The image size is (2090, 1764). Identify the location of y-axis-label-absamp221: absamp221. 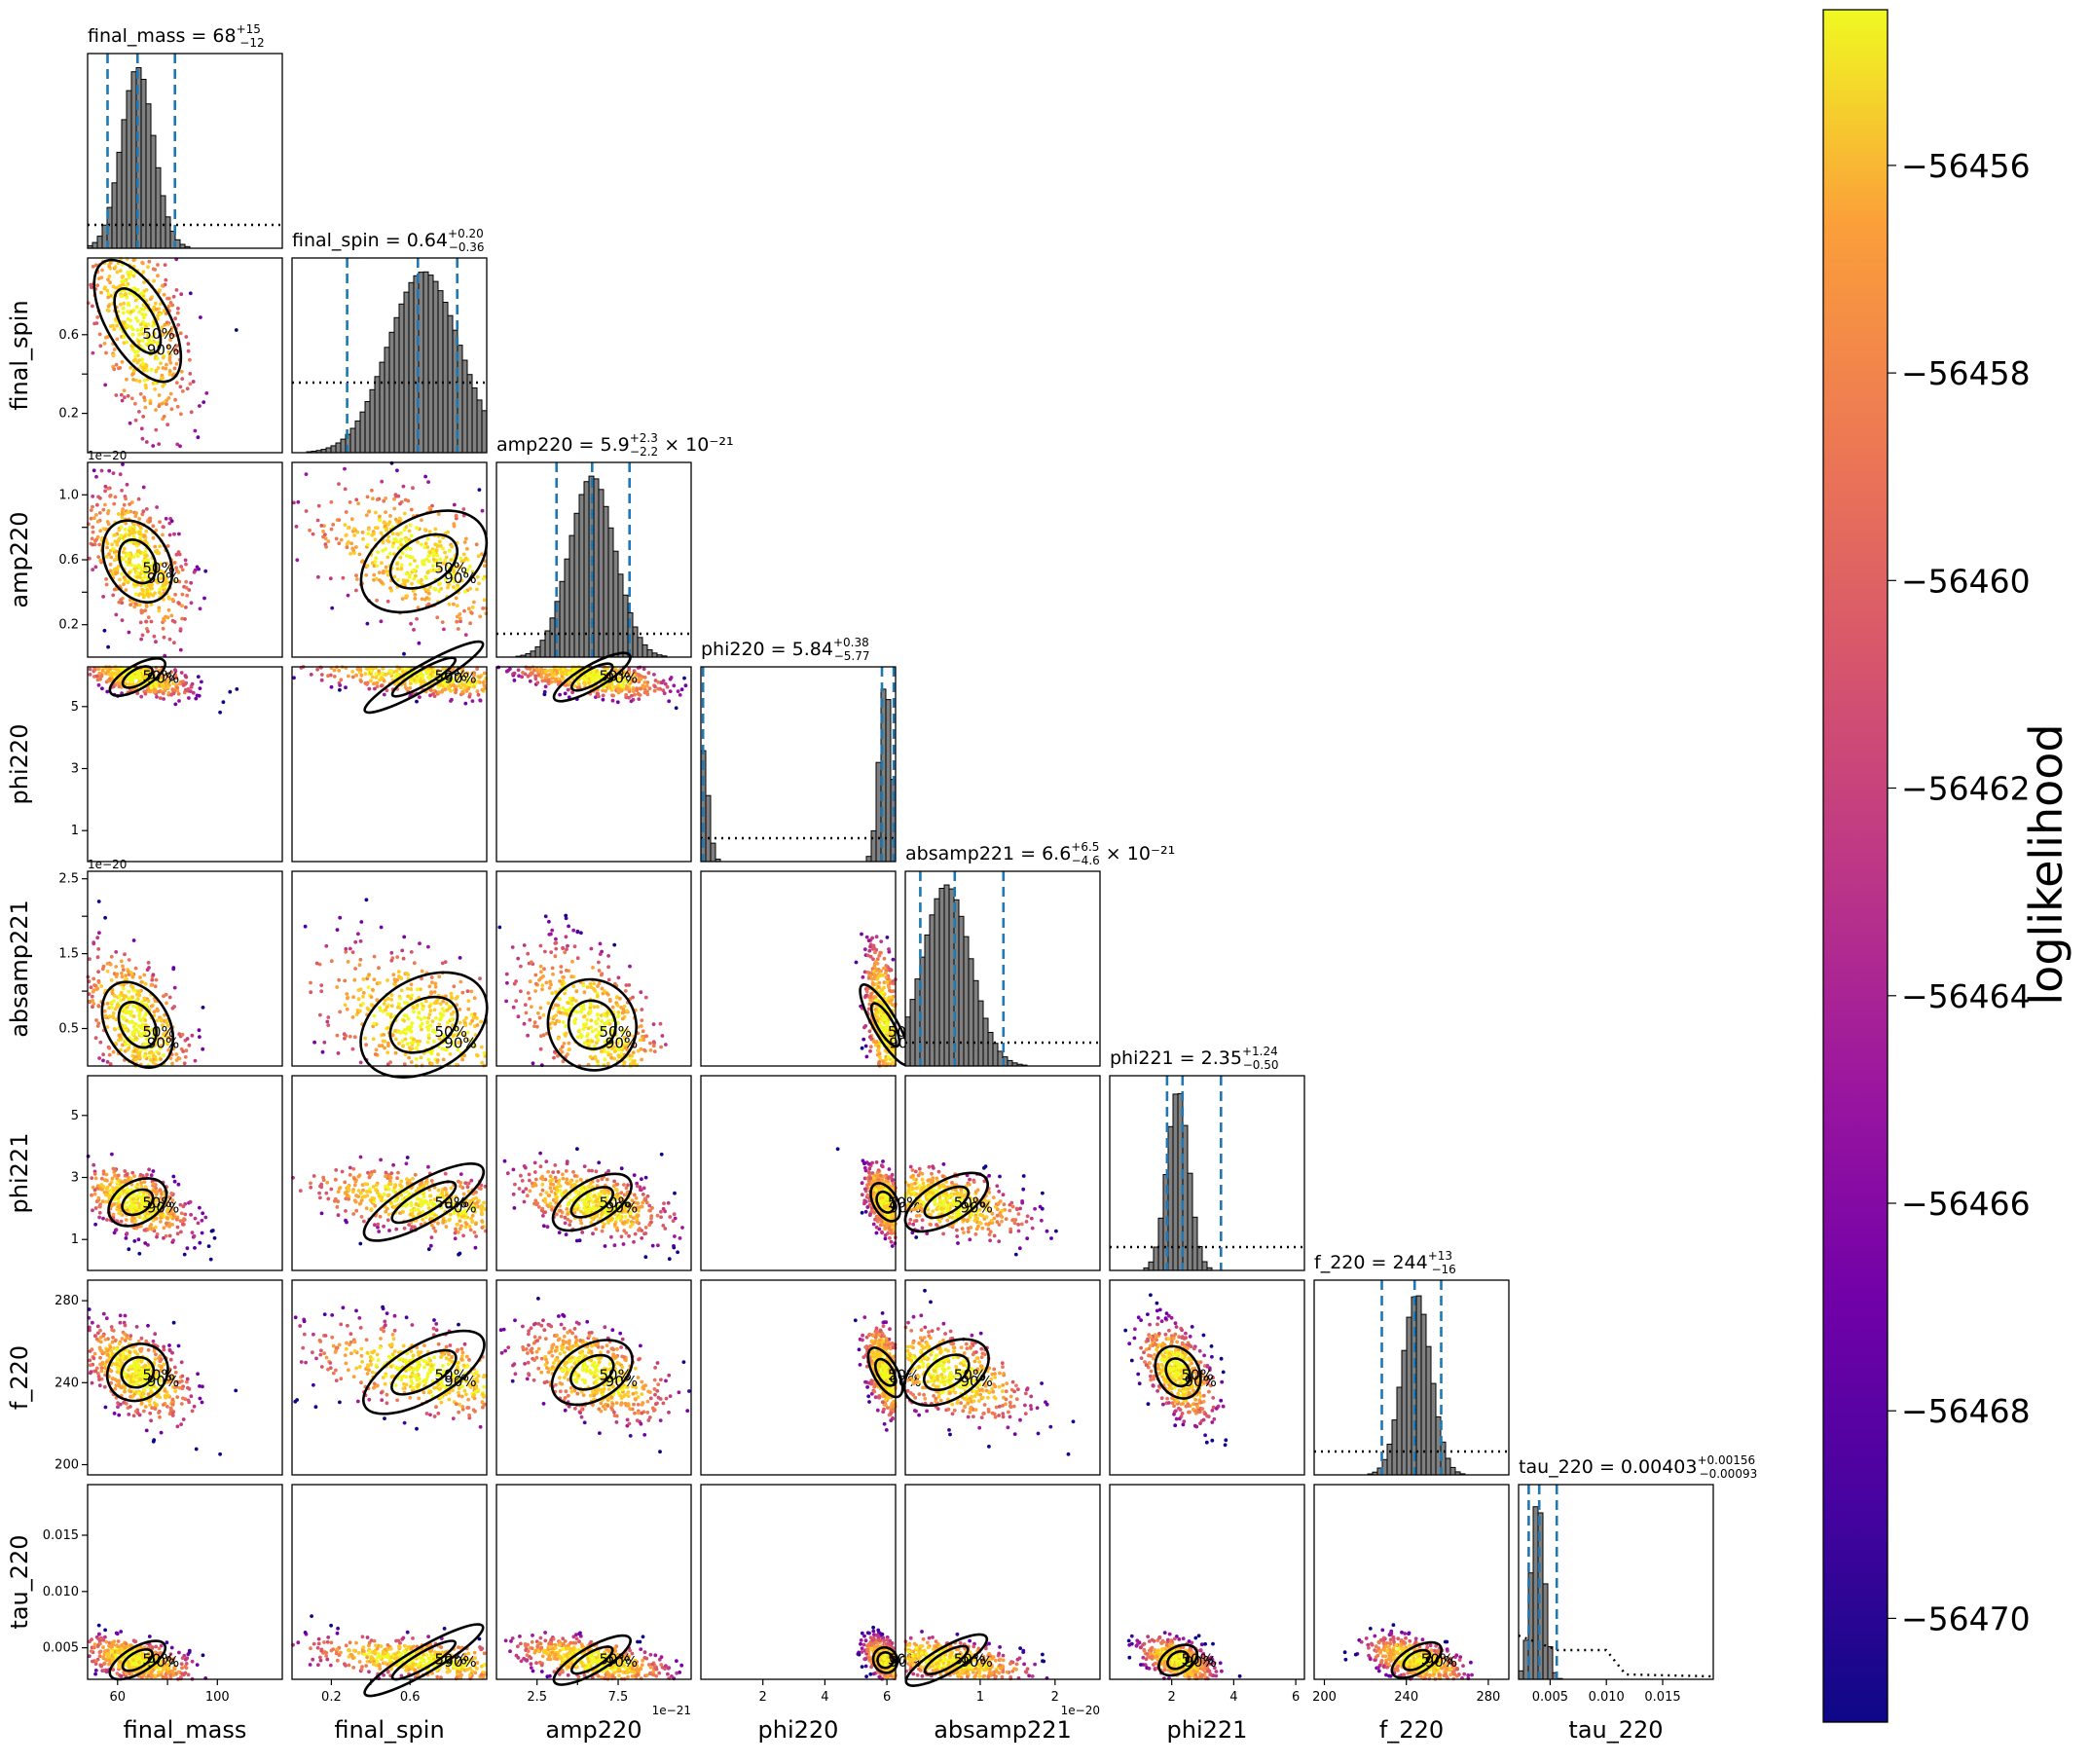
(19, 969).